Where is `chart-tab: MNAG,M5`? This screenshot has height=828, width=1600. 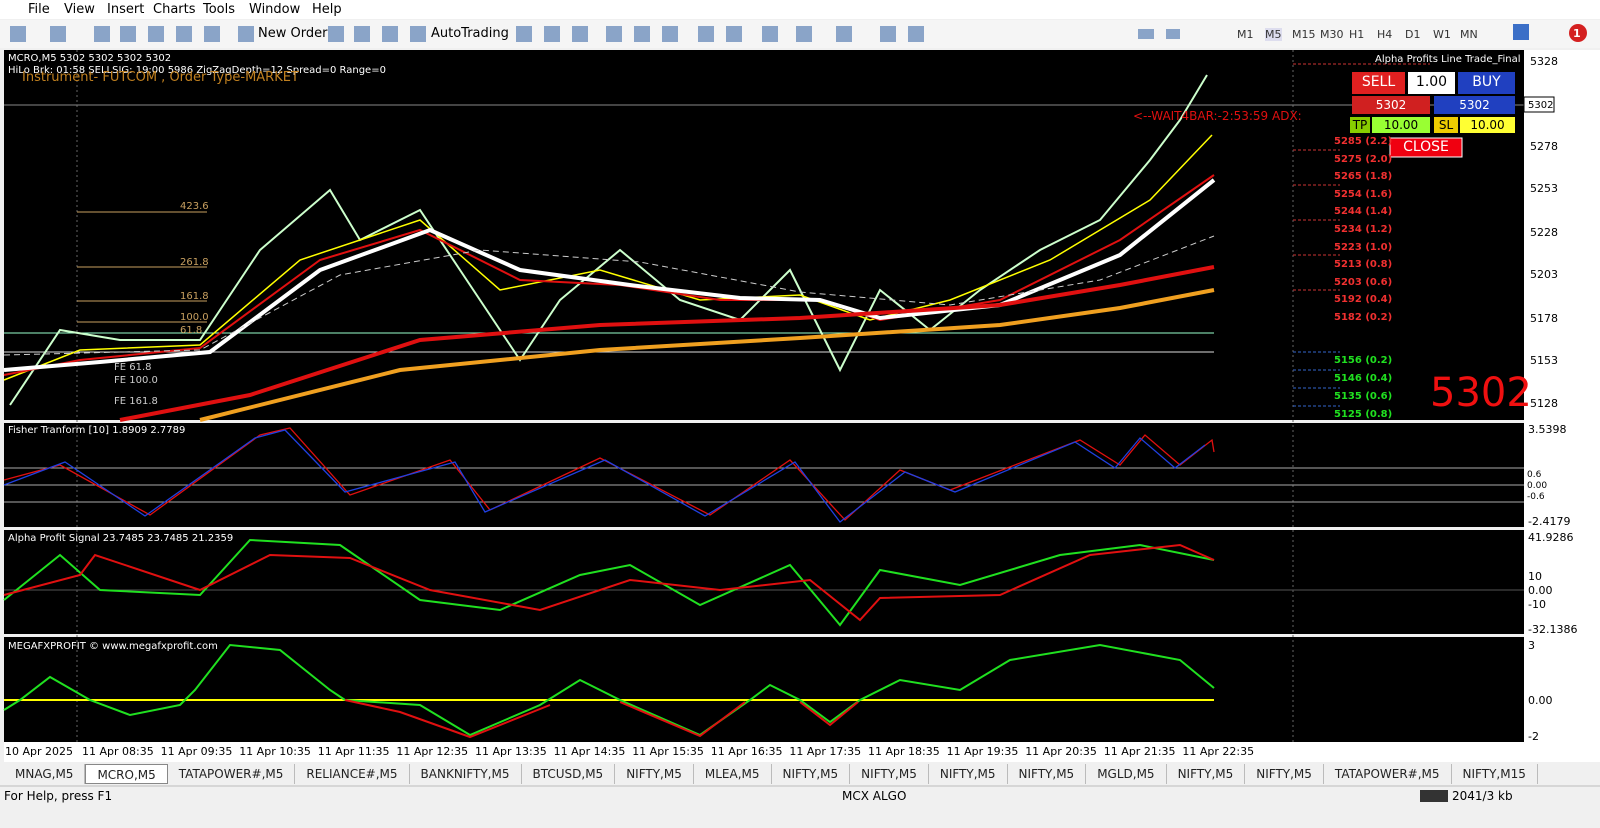
chart-tab: MNAG,M5 is located at coordinates (45, 774).